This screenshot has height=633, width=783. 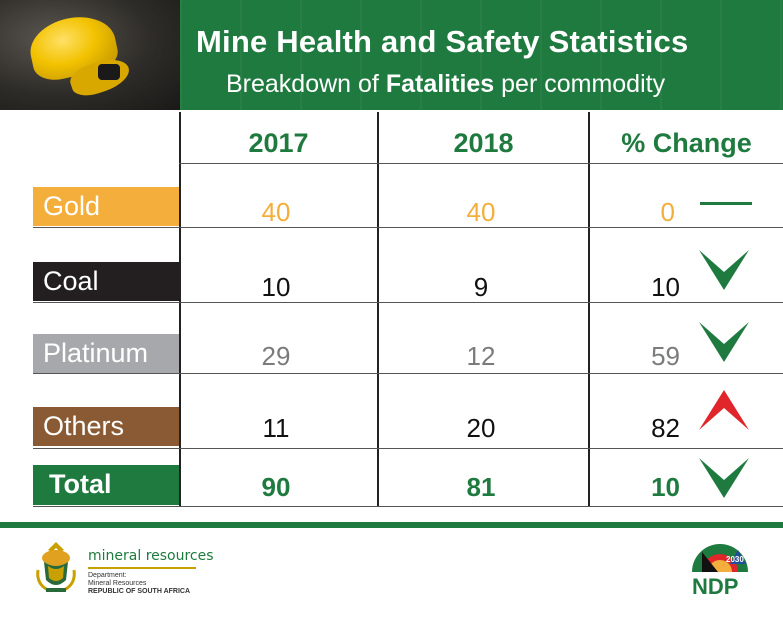 What do you see at coordinates (481, 356) in the screenshot?
I see `cell-platinum-2018: 12` at bounding box center [481, 356].